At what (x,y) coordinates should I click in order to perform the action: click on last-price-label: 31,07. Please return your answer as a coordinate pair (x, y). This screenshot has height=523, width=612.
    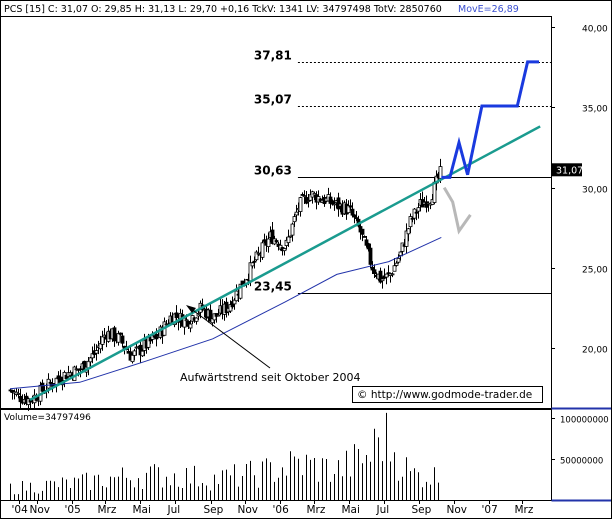
    Looking at the image, I should click on (569, 170).